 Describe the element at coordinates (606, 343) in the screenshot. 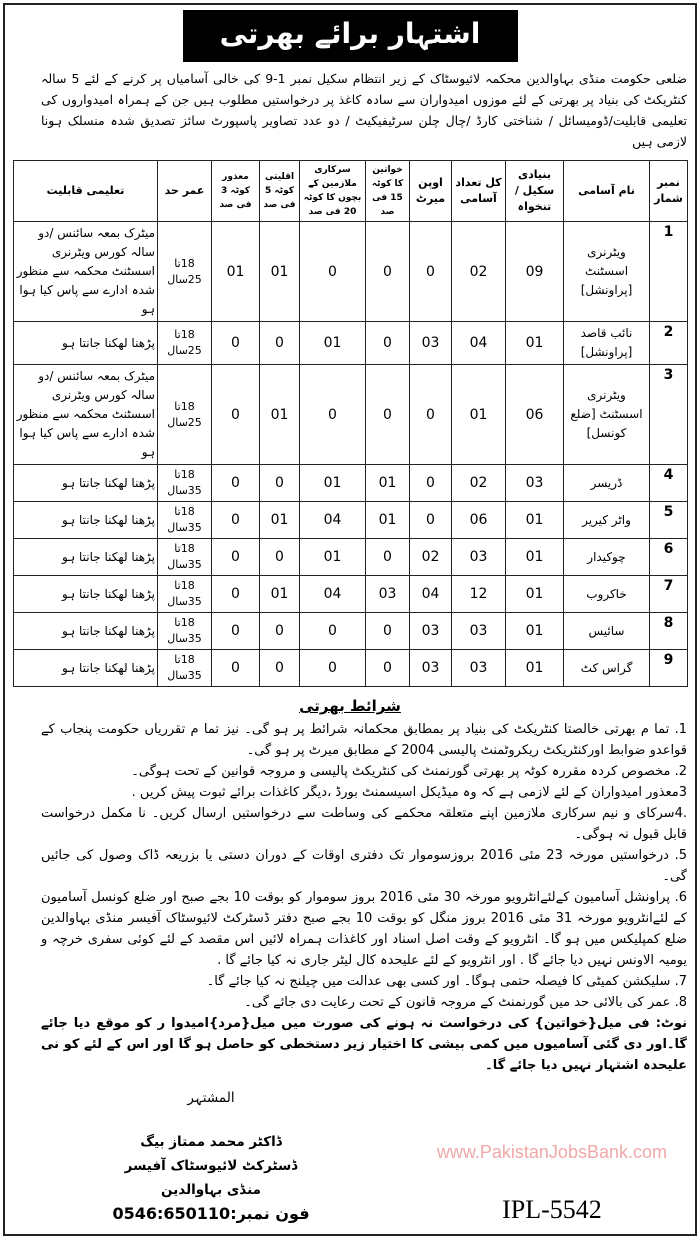

I see `cell-name: نائب قاصد [پراونشل]` at that location.